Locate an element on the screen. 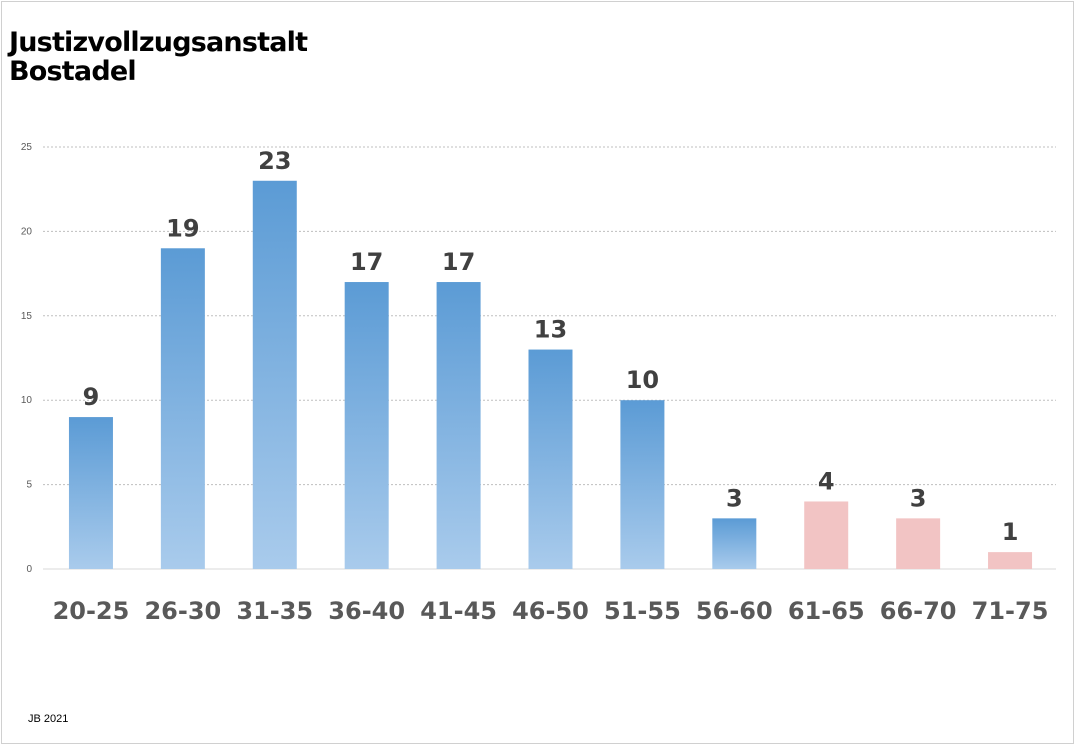  x-tick-label: 61-65 is located at coordinates (826, 611).